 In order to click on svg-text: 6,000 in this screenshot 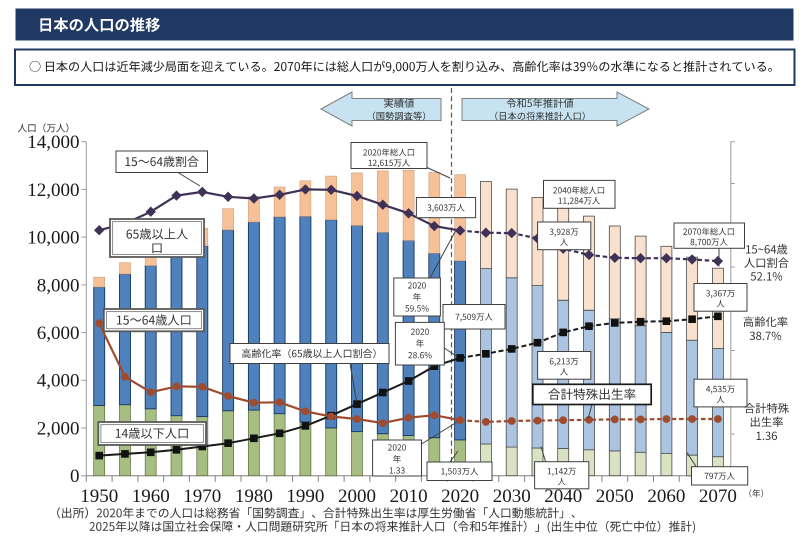, I will do `click(58, 333)`.